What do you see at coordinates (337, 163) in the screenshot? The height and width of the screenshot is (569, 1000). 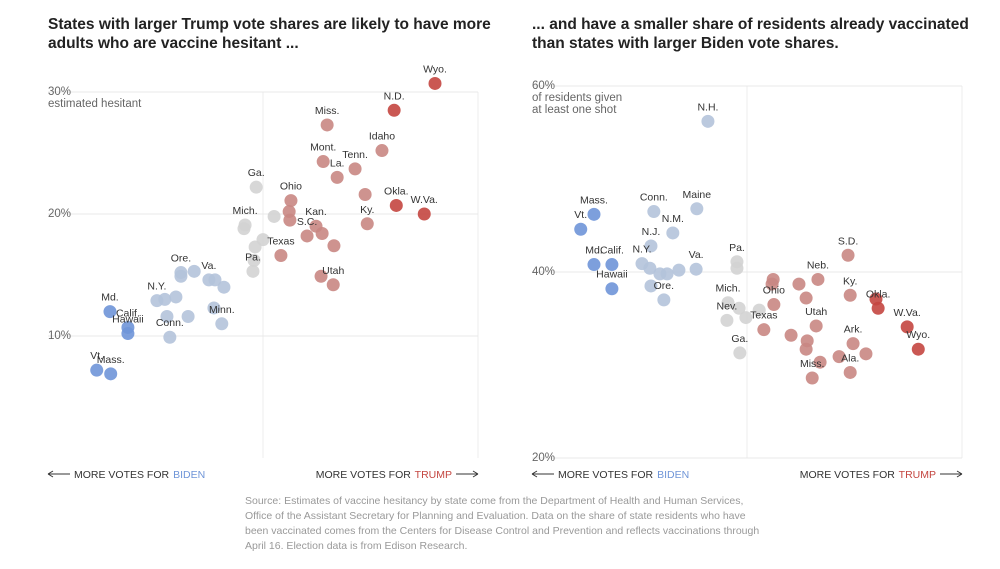 I see `state-label: La.` at bounding box center [337, 163].